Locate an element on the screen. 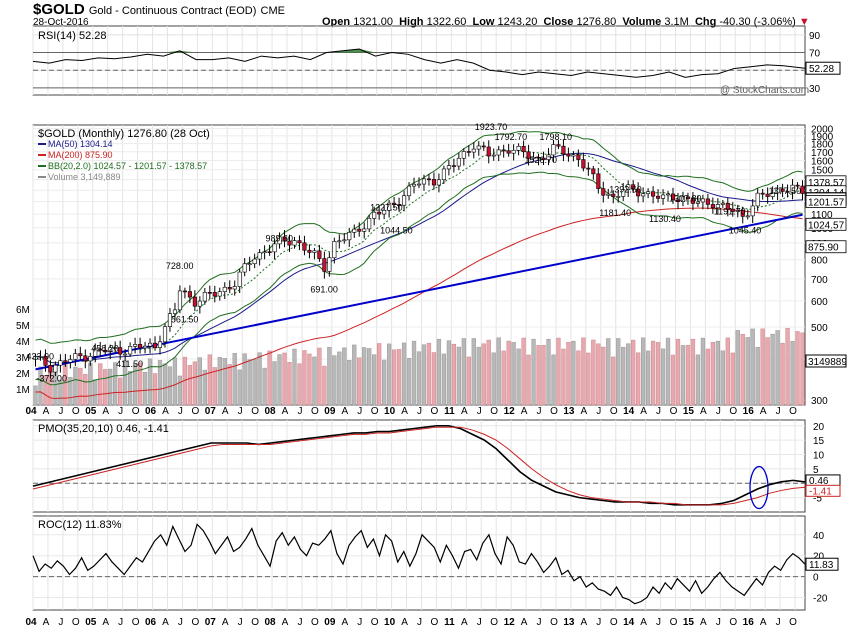 The image size is (850, 633). exchange-label: CME is located at coordinates (272, 11).